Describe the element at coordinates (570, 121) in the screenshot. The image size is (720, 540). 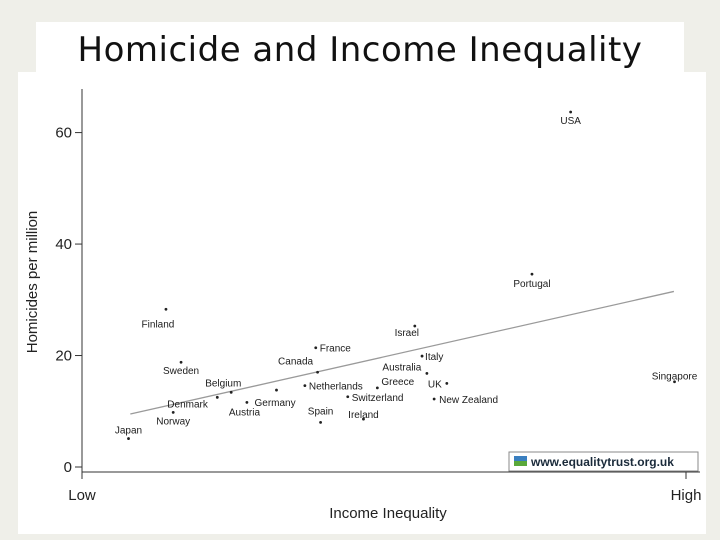
I see `point-label: USA` at that location.